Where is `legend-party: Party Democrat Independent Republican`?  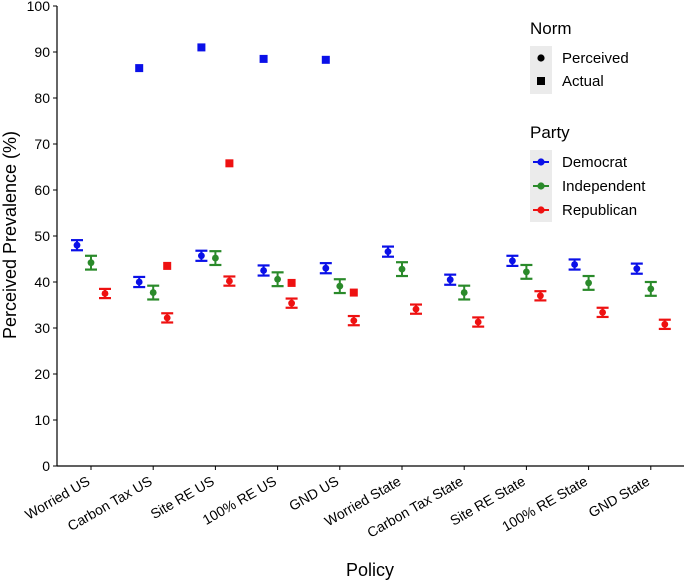 legend-party: Party Democrat Independent Republican is located at coordinates (588, 172).